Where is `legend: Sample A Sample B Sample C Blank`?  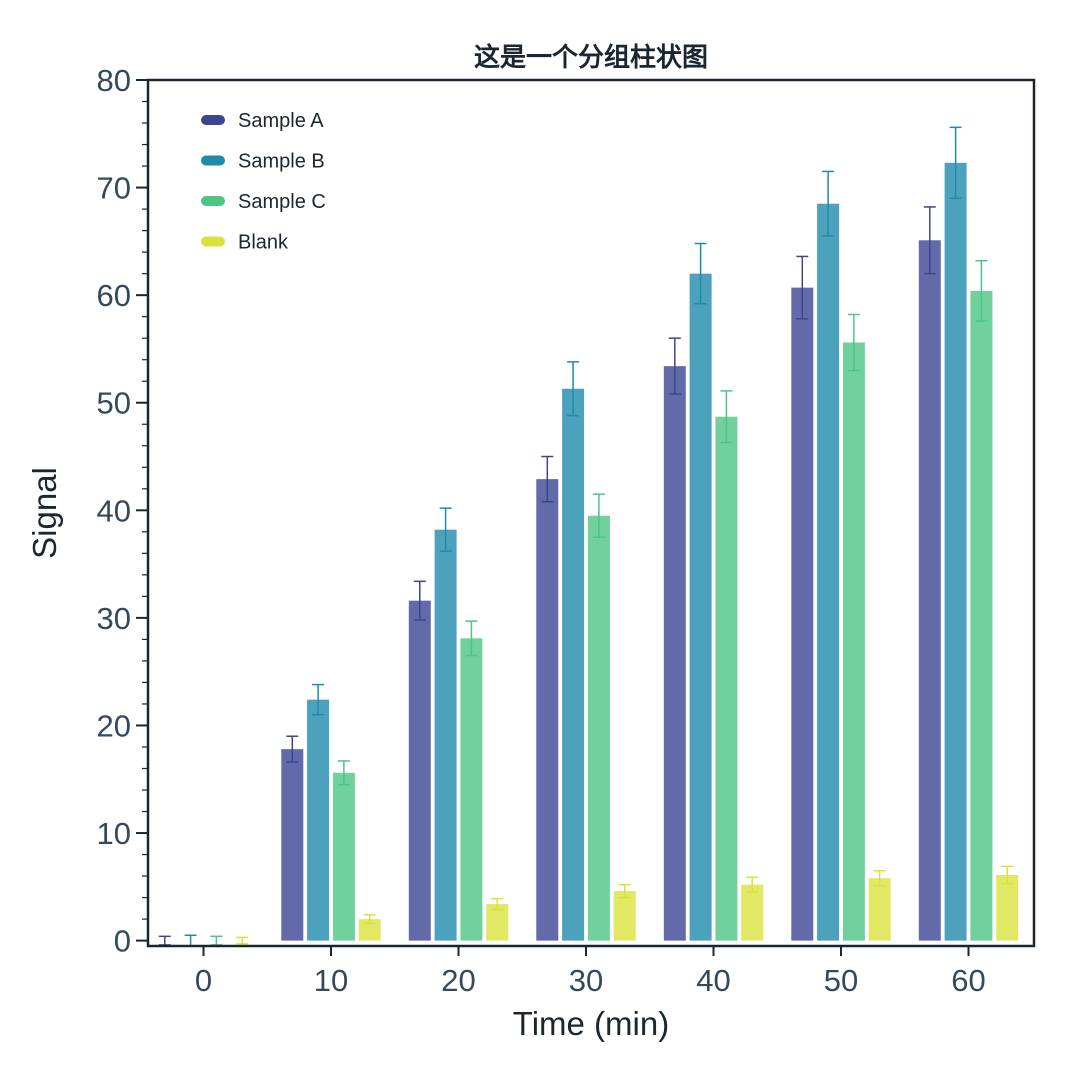 legend: Sample A Sample B Sample C Blank is located at coordinates (263, 182).